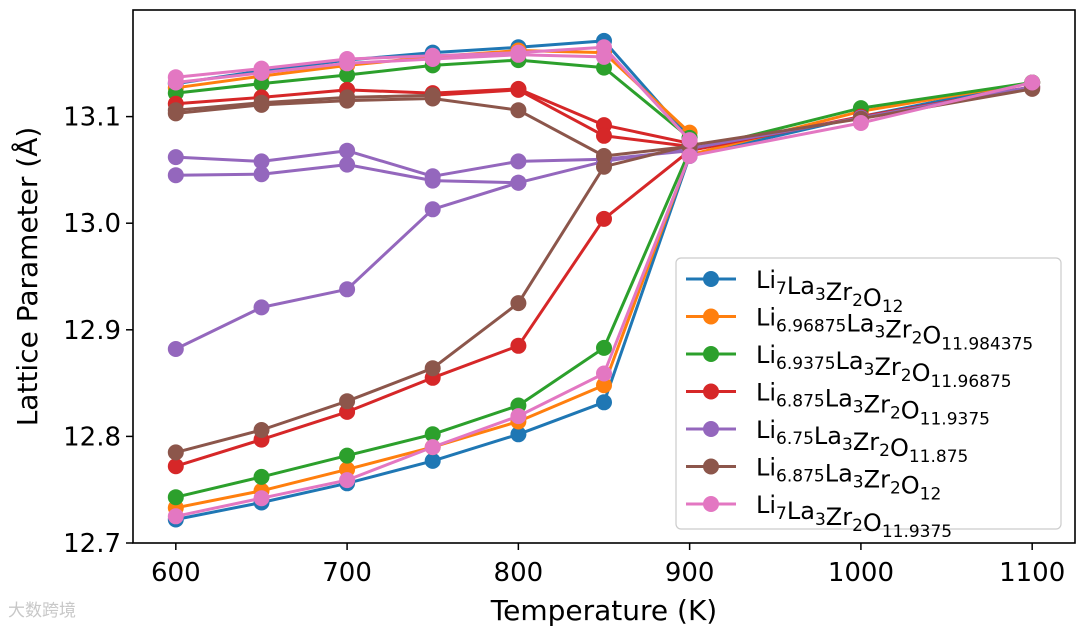 This screenshot has width=1080, height=630. What do you see at coordinates (690, 573) in the screenshot?
I see `x-tick-label: 900` at bounding box center [690, 573].